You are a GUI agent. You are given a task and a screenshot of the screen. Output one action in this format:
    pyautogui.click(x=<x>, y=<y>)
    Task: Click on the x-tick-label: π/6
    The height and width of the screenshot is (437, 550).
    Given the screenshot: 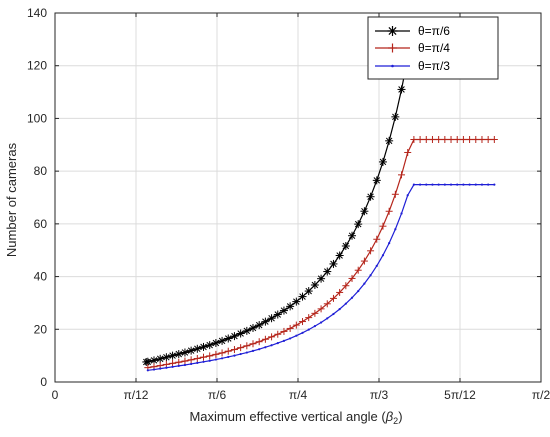 What is the action you would take?
    pyautogui.click(x=217, y=395)
    